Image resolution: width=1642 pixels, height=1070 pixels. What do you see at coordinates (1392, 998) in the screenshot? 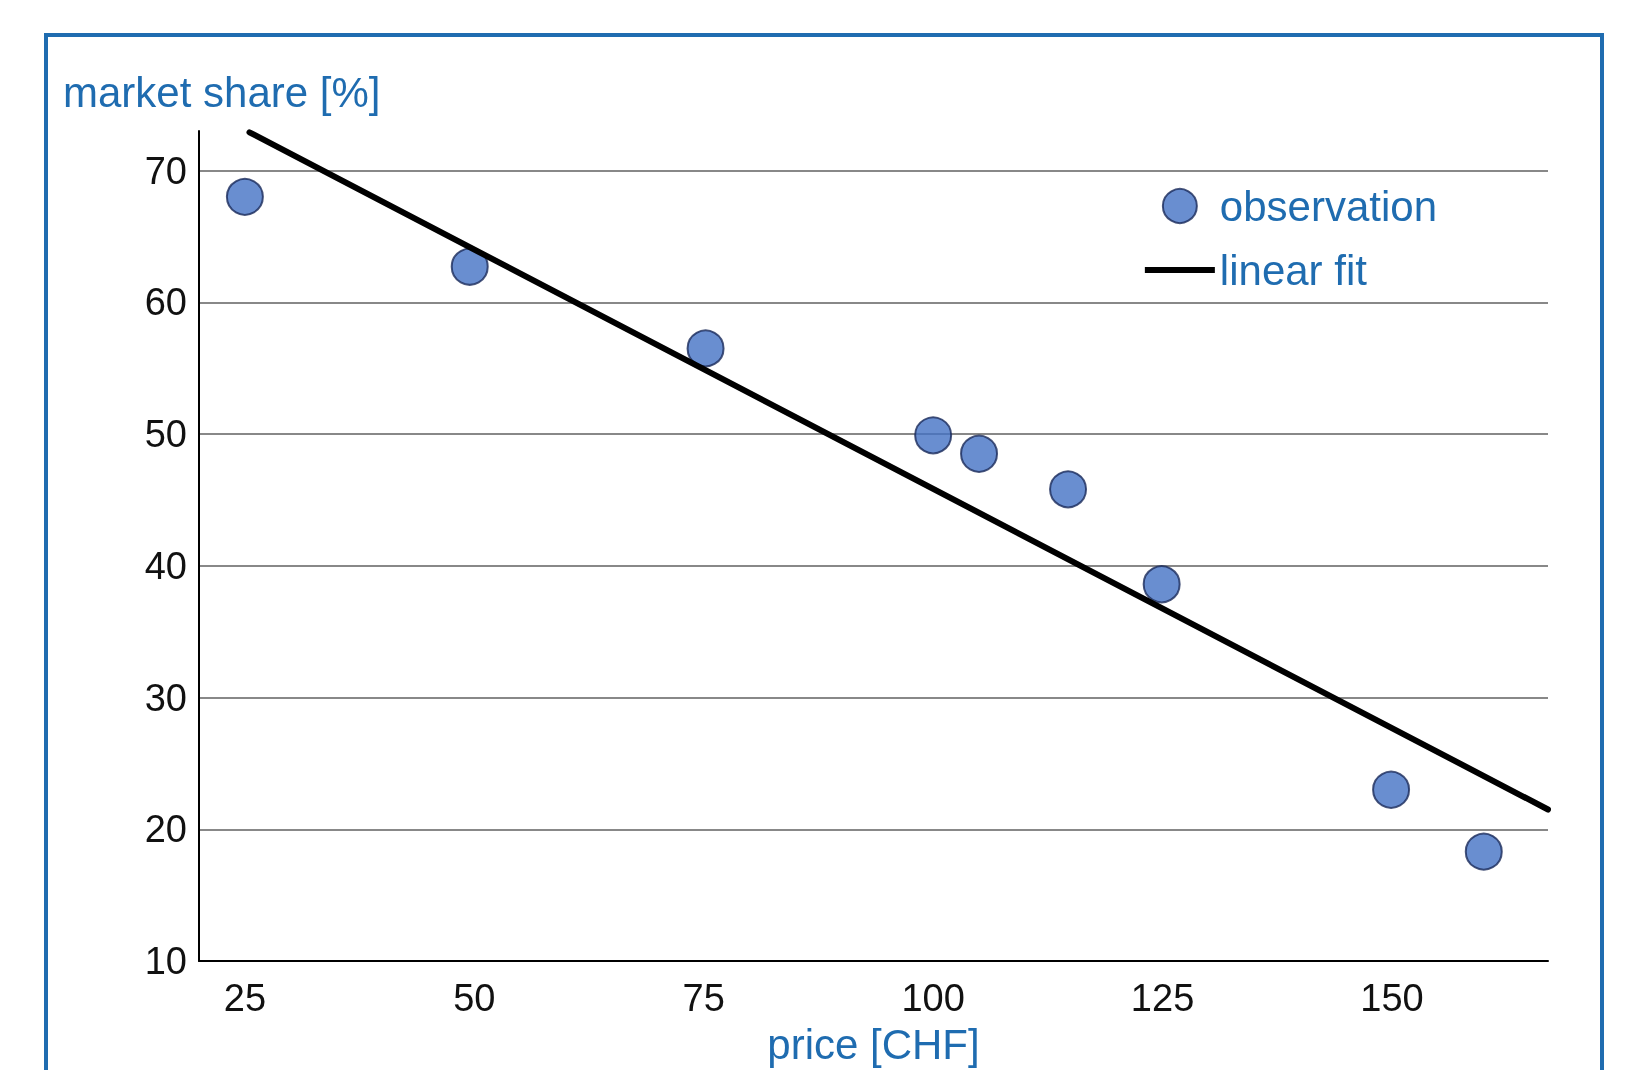
I see `x-tick-label: 150` at bounding box center [1392, 998].